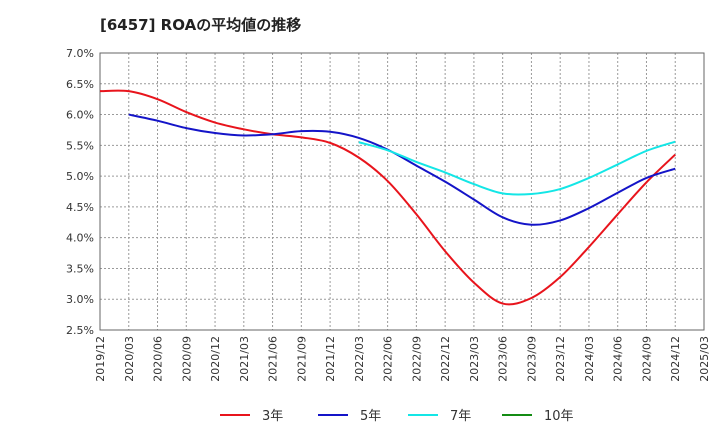 The width and height of the screenshot is (720, 444). I want to click on x-tick-label: 2024/12, so click(675, 359).